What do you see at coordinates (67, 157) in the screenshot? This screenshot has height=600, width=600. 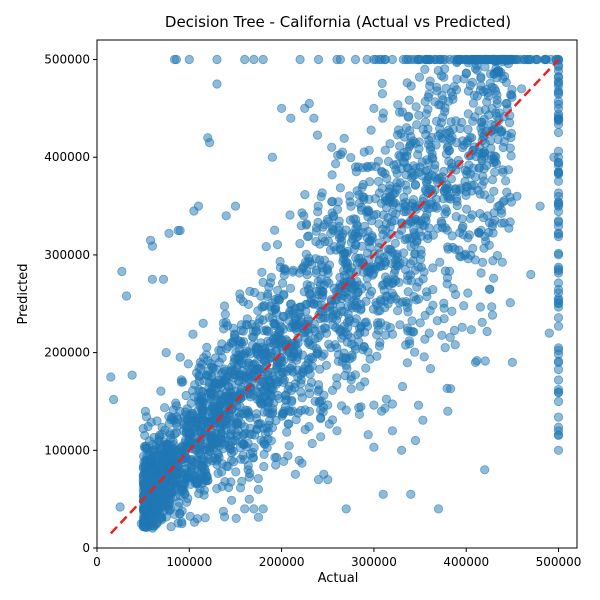 I see `y-tick-label: 400000` at bounding box center [67, 157].